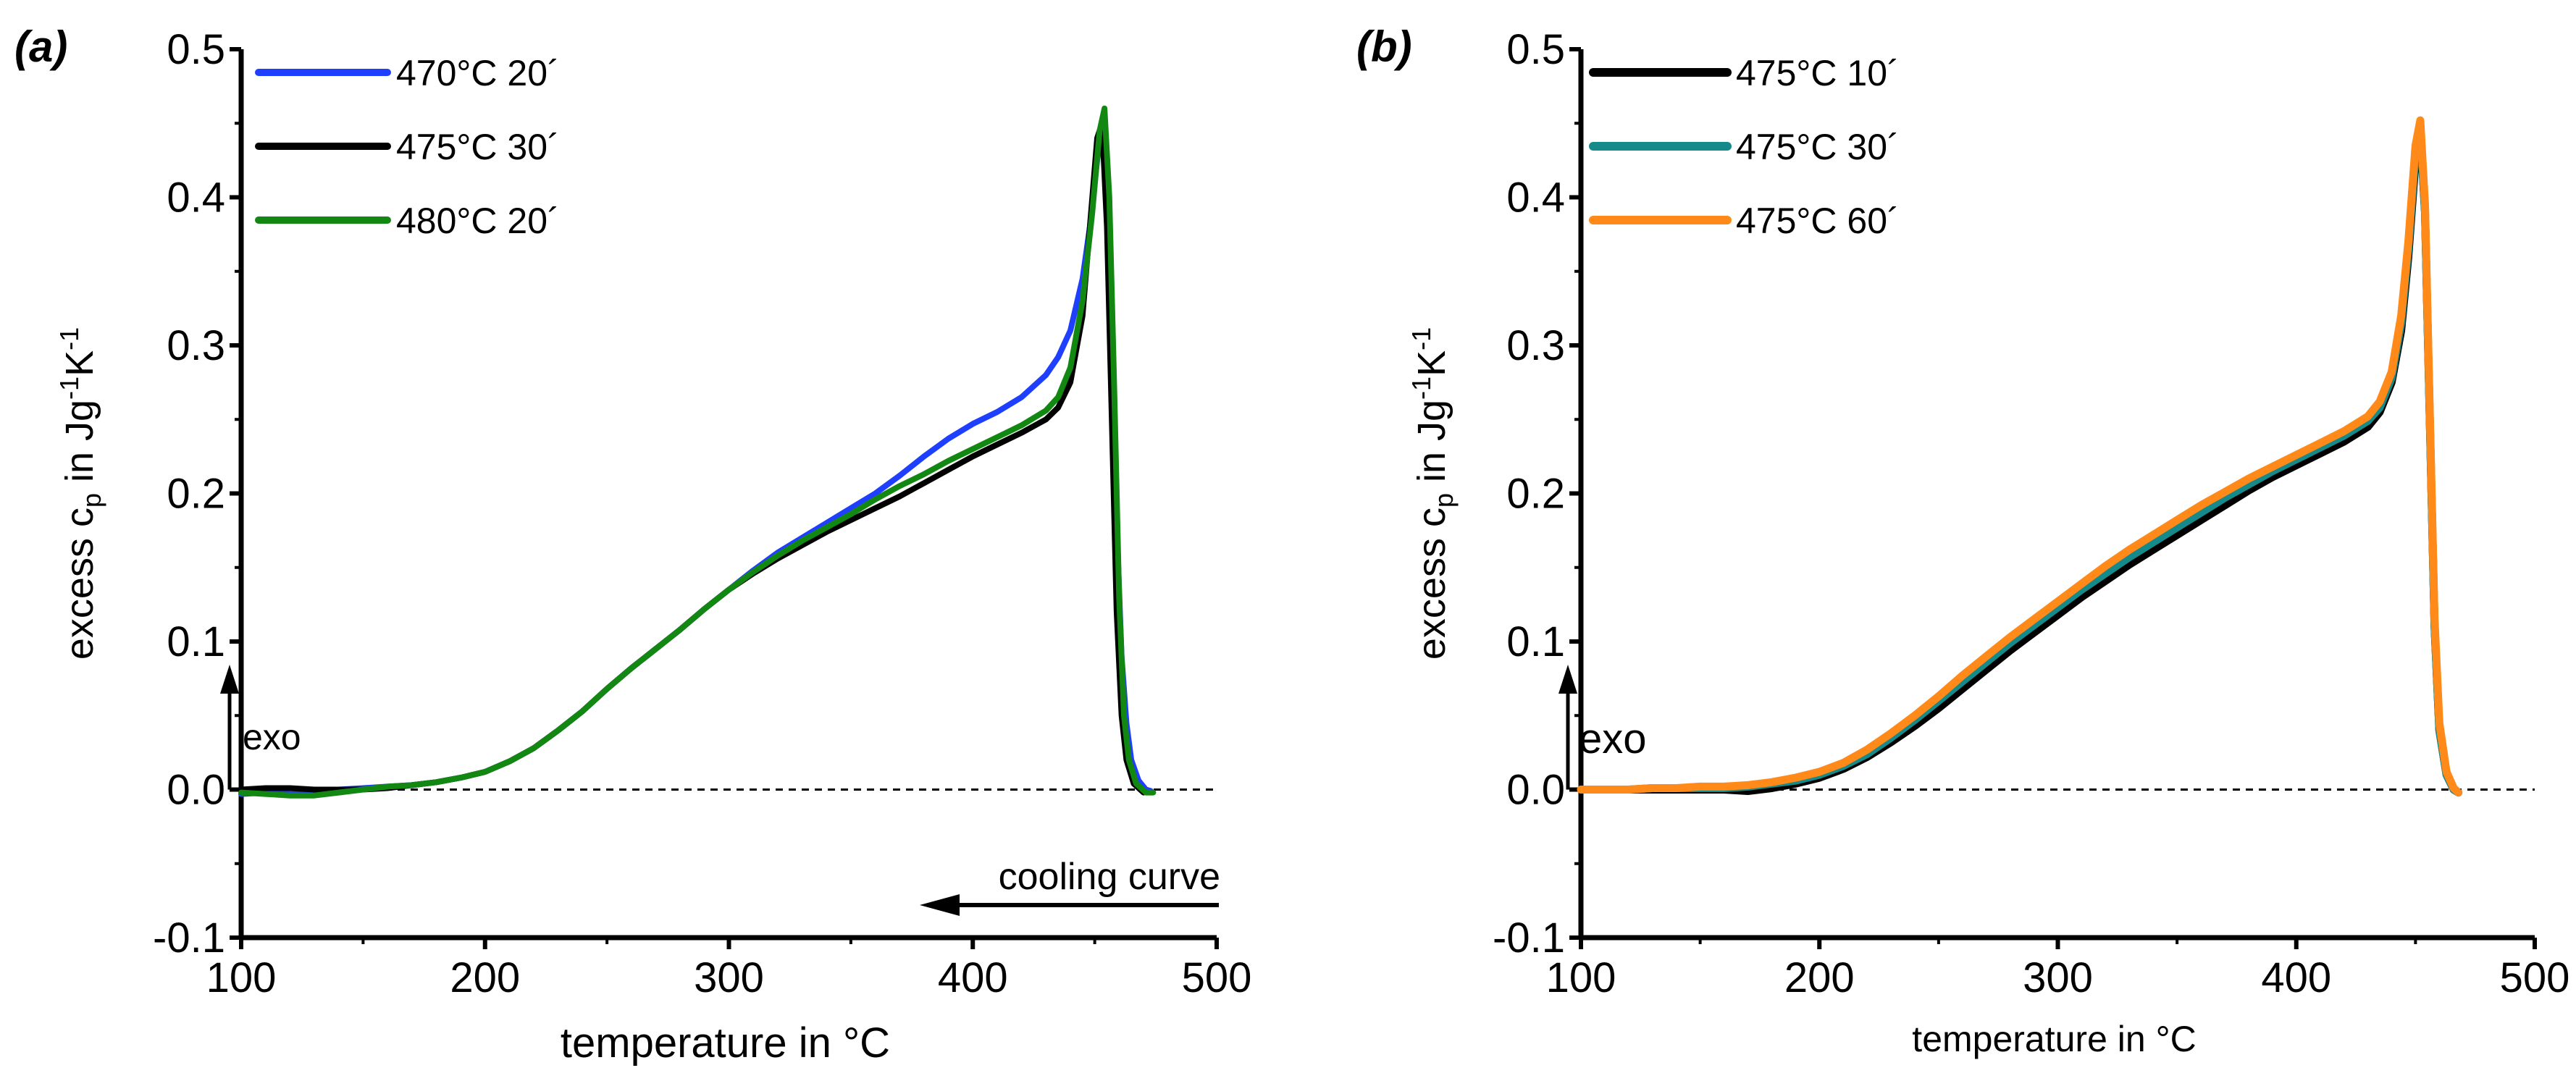  Describe the element at coordinates (1384, 47) in the screenshot. I see `panel-label: (b)` at that location.